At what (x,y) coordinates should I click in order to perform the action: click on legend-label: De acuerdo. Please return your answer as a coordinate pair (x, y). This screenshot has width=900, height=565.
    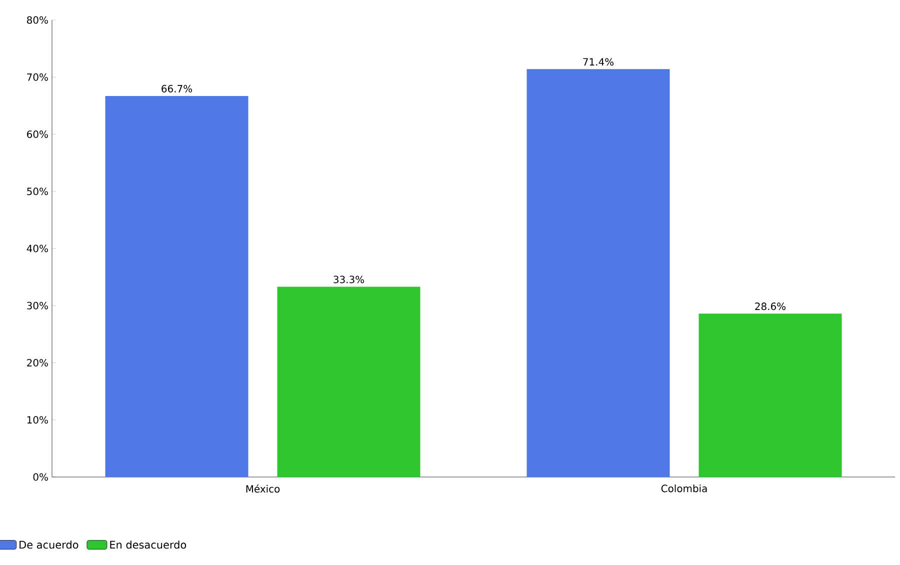
    Looking at the image, I should click on (49, 544).